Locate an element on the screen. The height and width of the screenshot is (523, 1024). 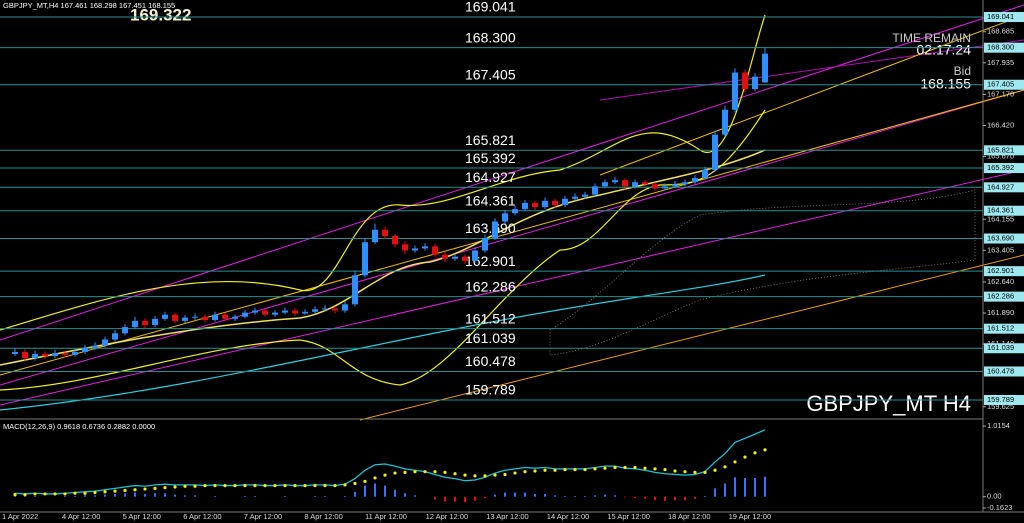
level-label: 168.300 is located at coordinates (490, 37).